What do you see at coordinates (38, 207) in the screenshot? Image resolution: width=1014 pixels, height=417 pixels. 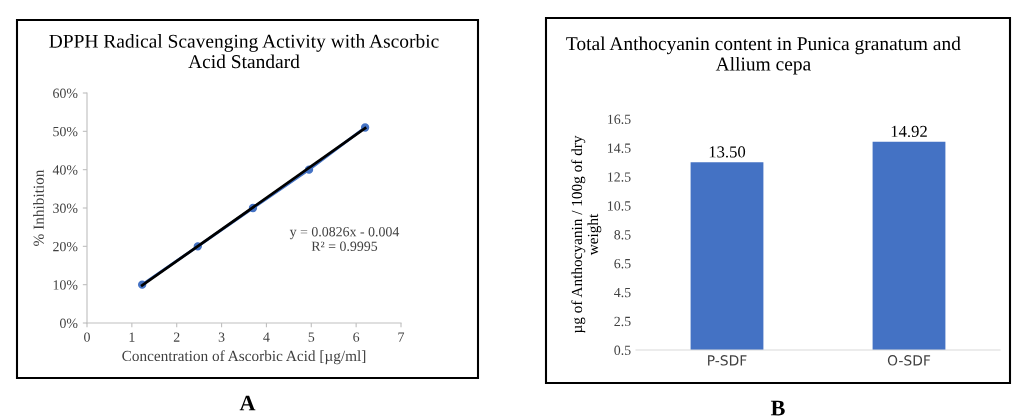 I see `y-axis-title: % Inhibition` at bounding box center [38, 207].